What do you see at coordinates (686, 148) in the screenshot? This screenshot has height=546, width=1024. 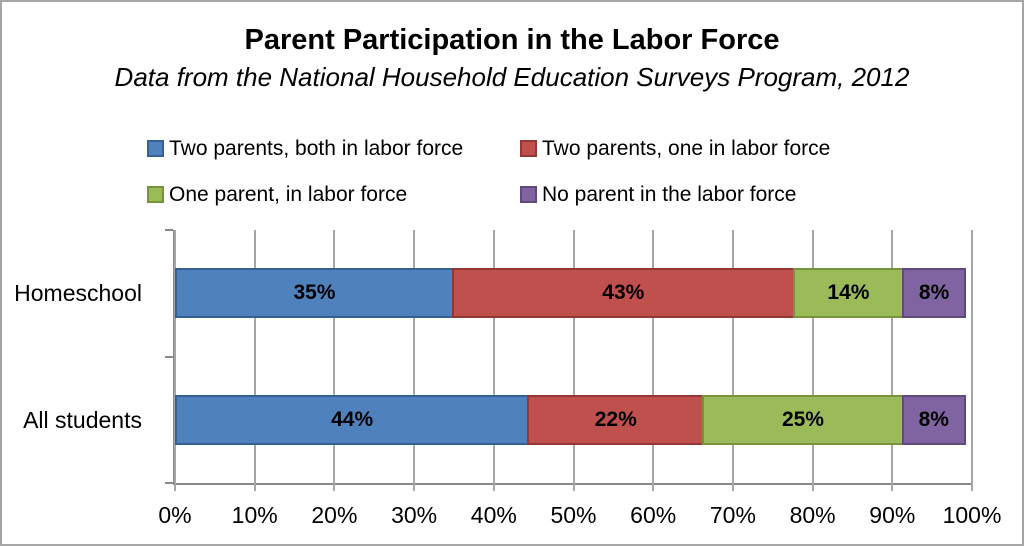 I see `legend-label: Two parents, one in labor force` at bounding box center [686, 148].